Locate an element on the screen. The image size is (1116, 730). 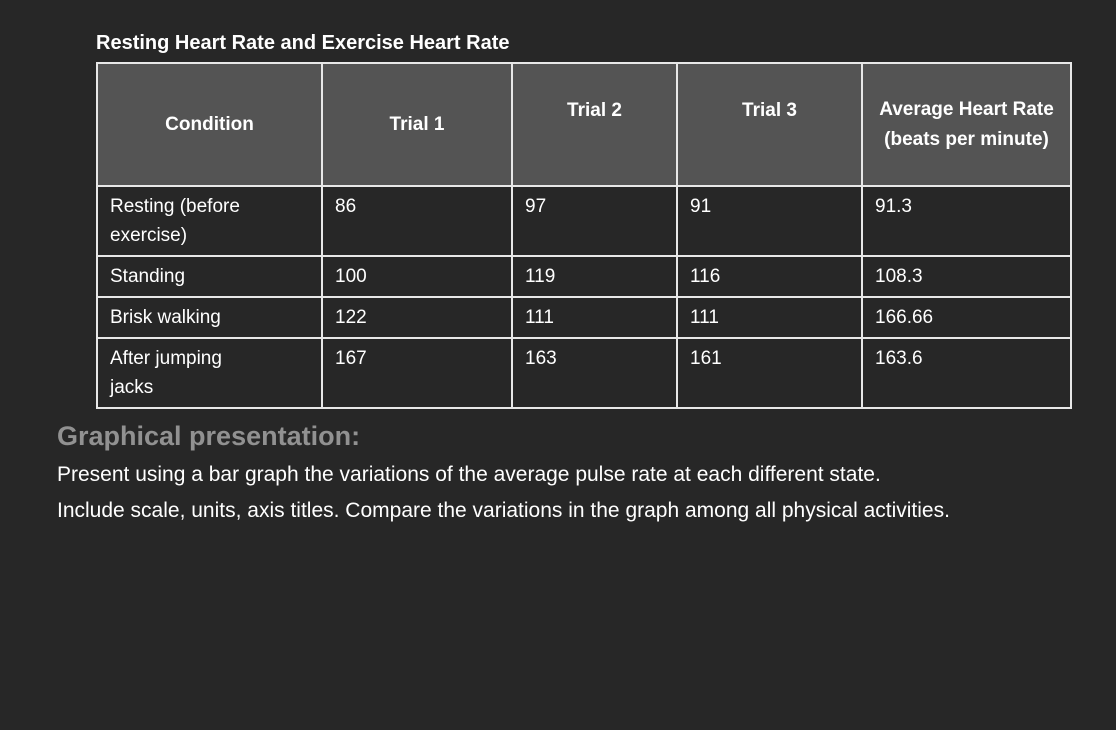
cell-trial-2: 163 is located at coordinates (594, 373).